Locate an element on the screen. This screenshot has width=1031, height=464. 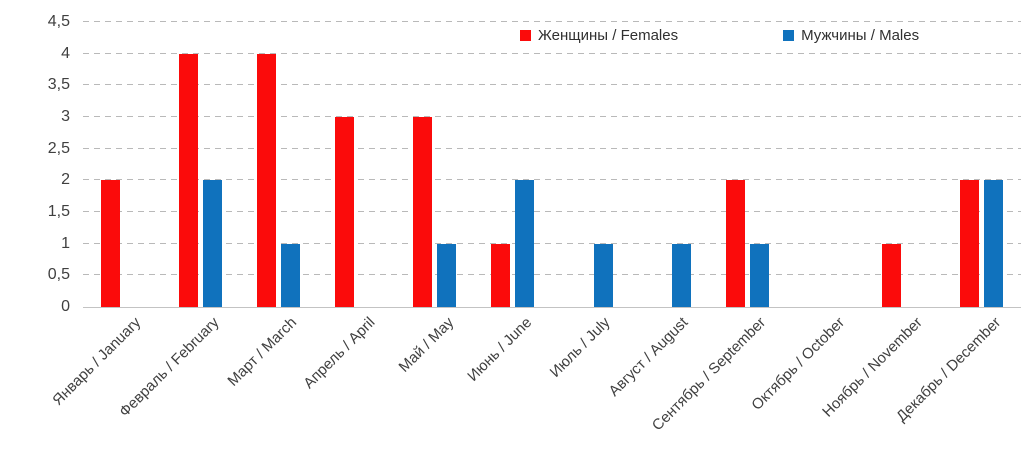
x-axis-label: Июнь / June is located at coordinates (499, 349).